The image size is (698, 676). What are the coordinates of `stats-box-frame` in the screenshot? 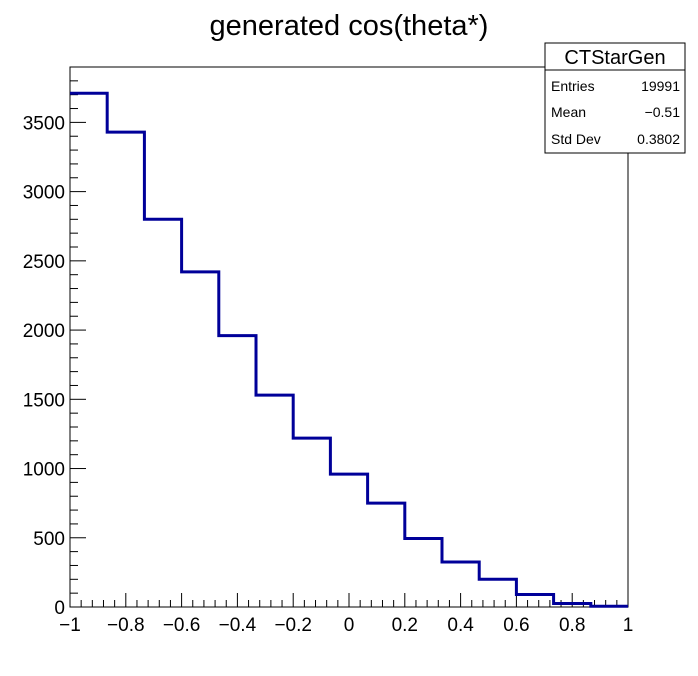 It's located at (615, 98).